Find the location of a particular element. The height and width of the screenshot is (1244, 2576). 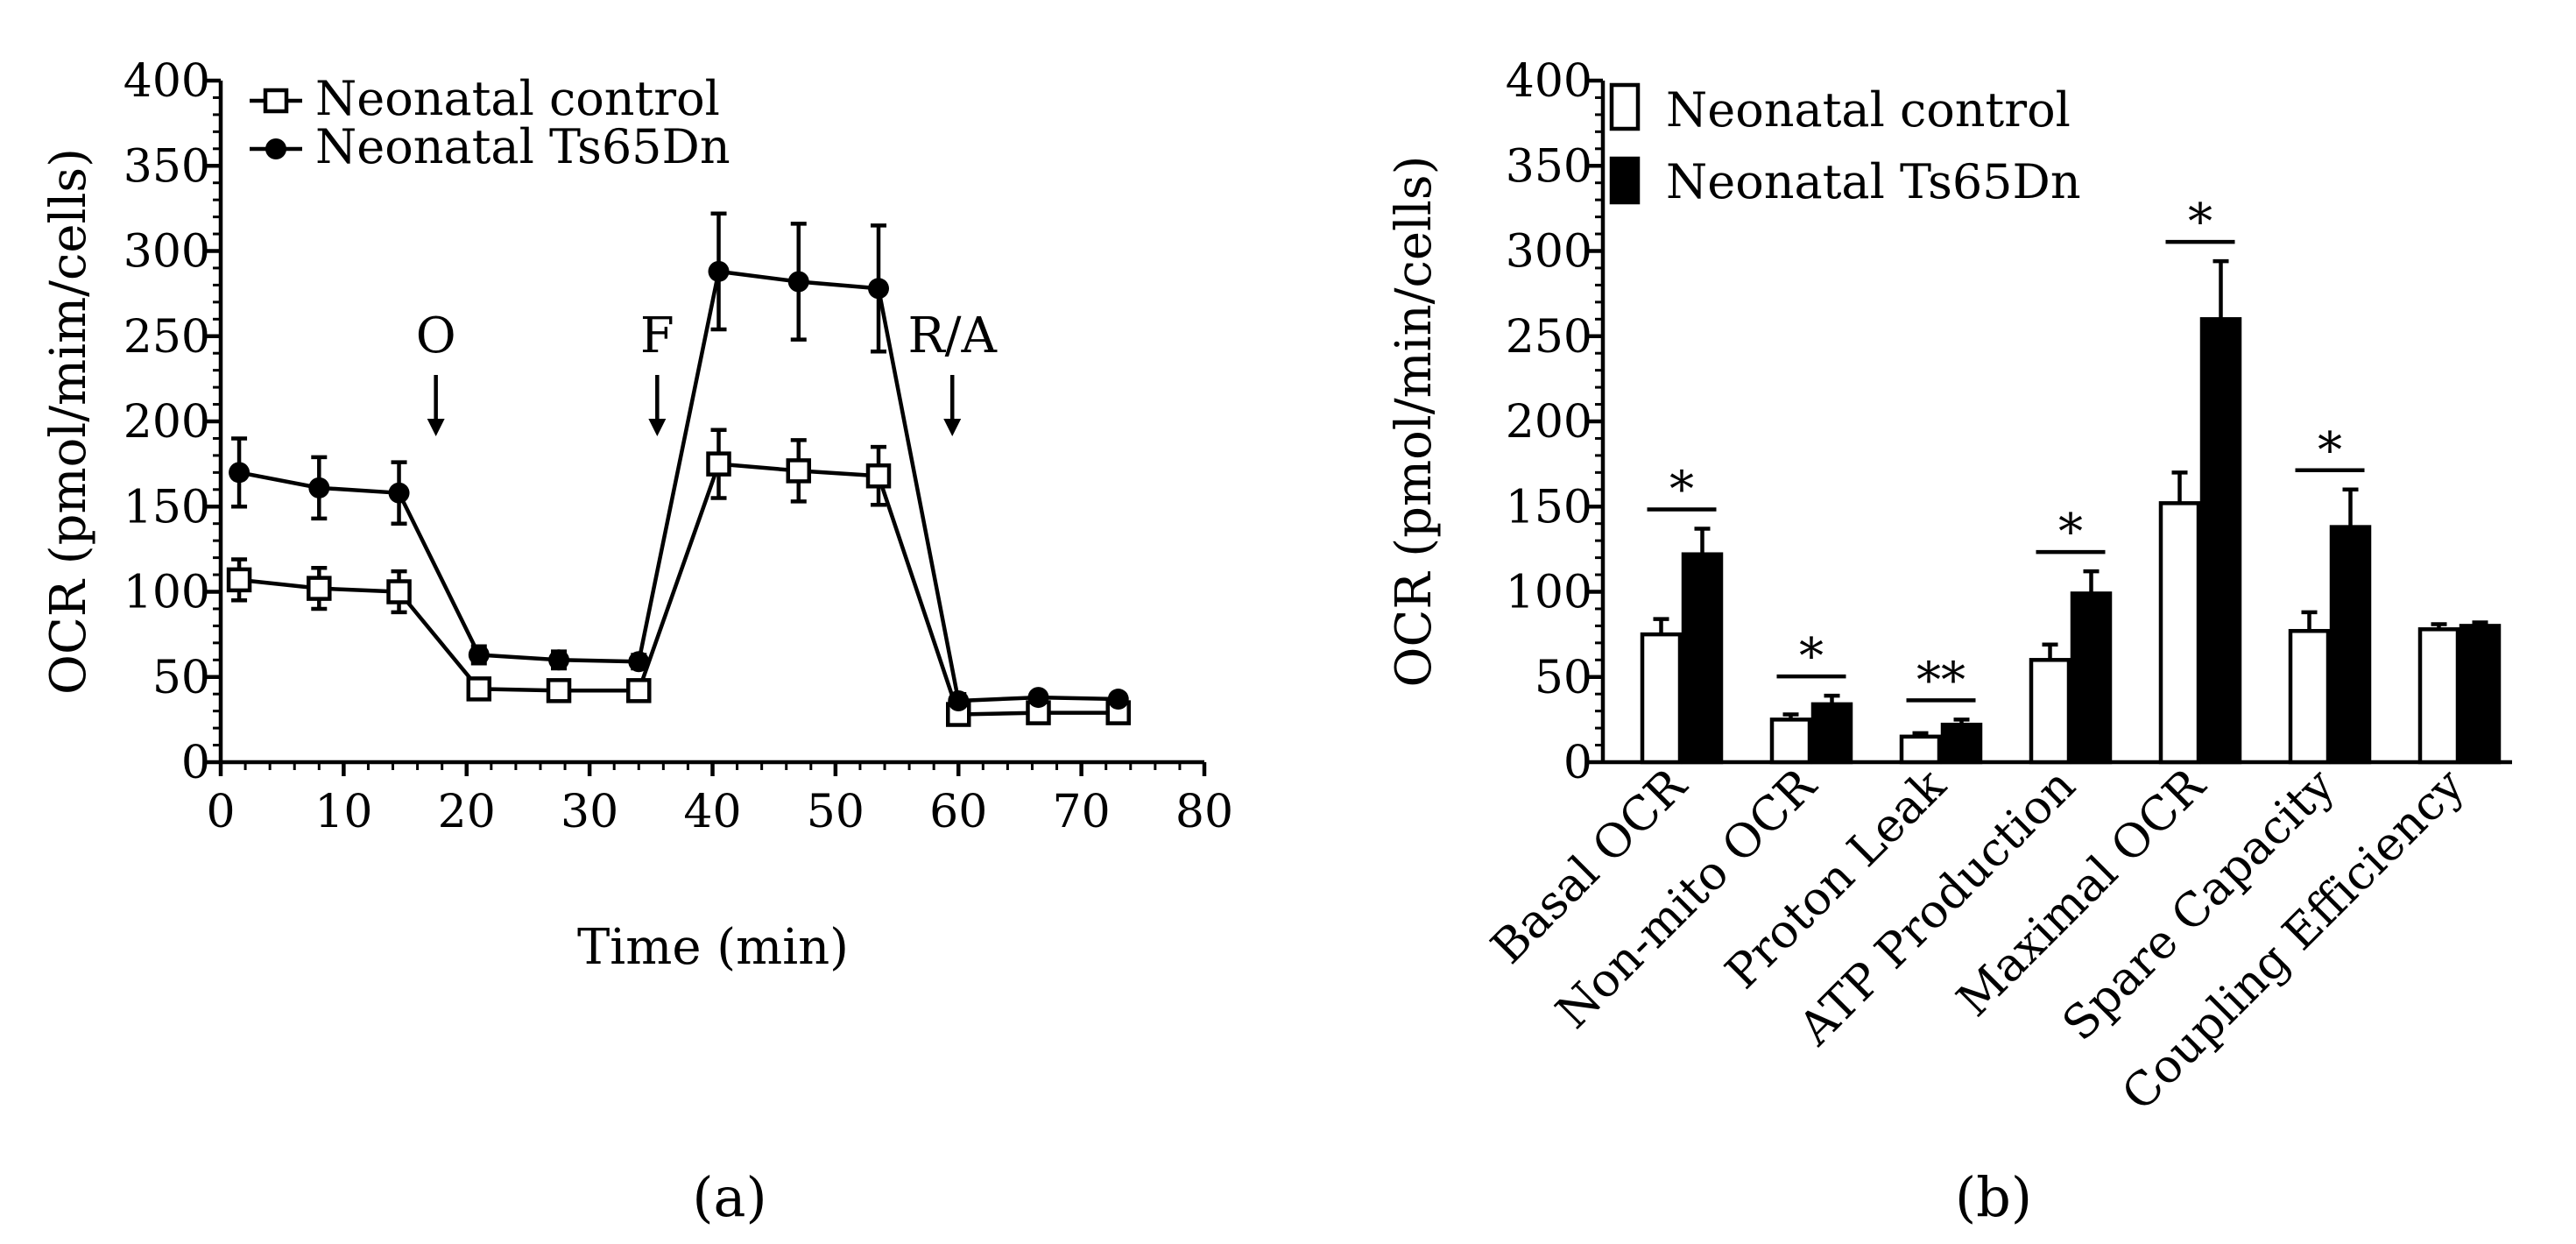

annotation-label: R/A is located at coordinates (952, 335).